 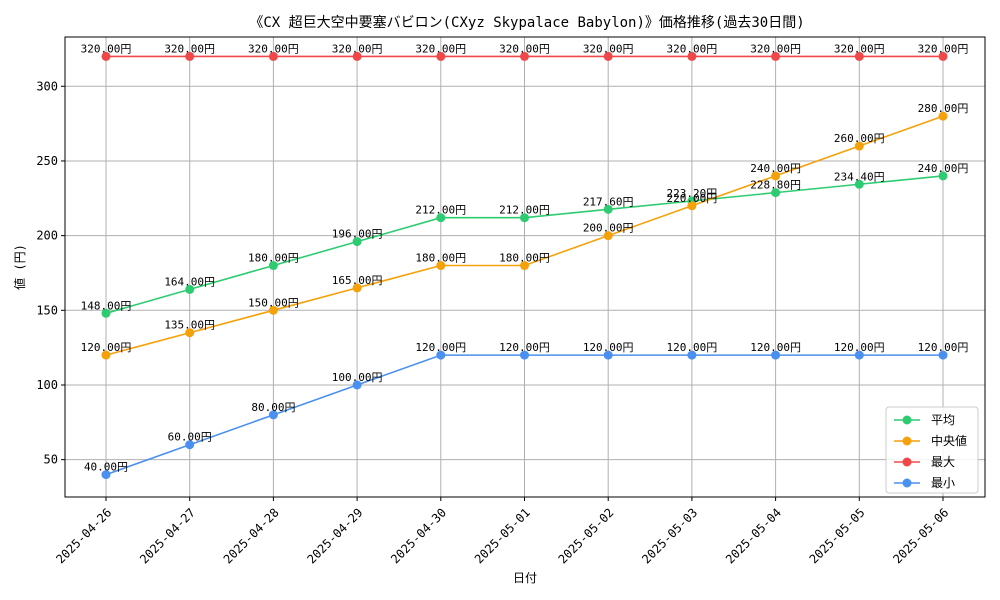 I want to click on data-label: 223.20円, so click(x=692, y=193).